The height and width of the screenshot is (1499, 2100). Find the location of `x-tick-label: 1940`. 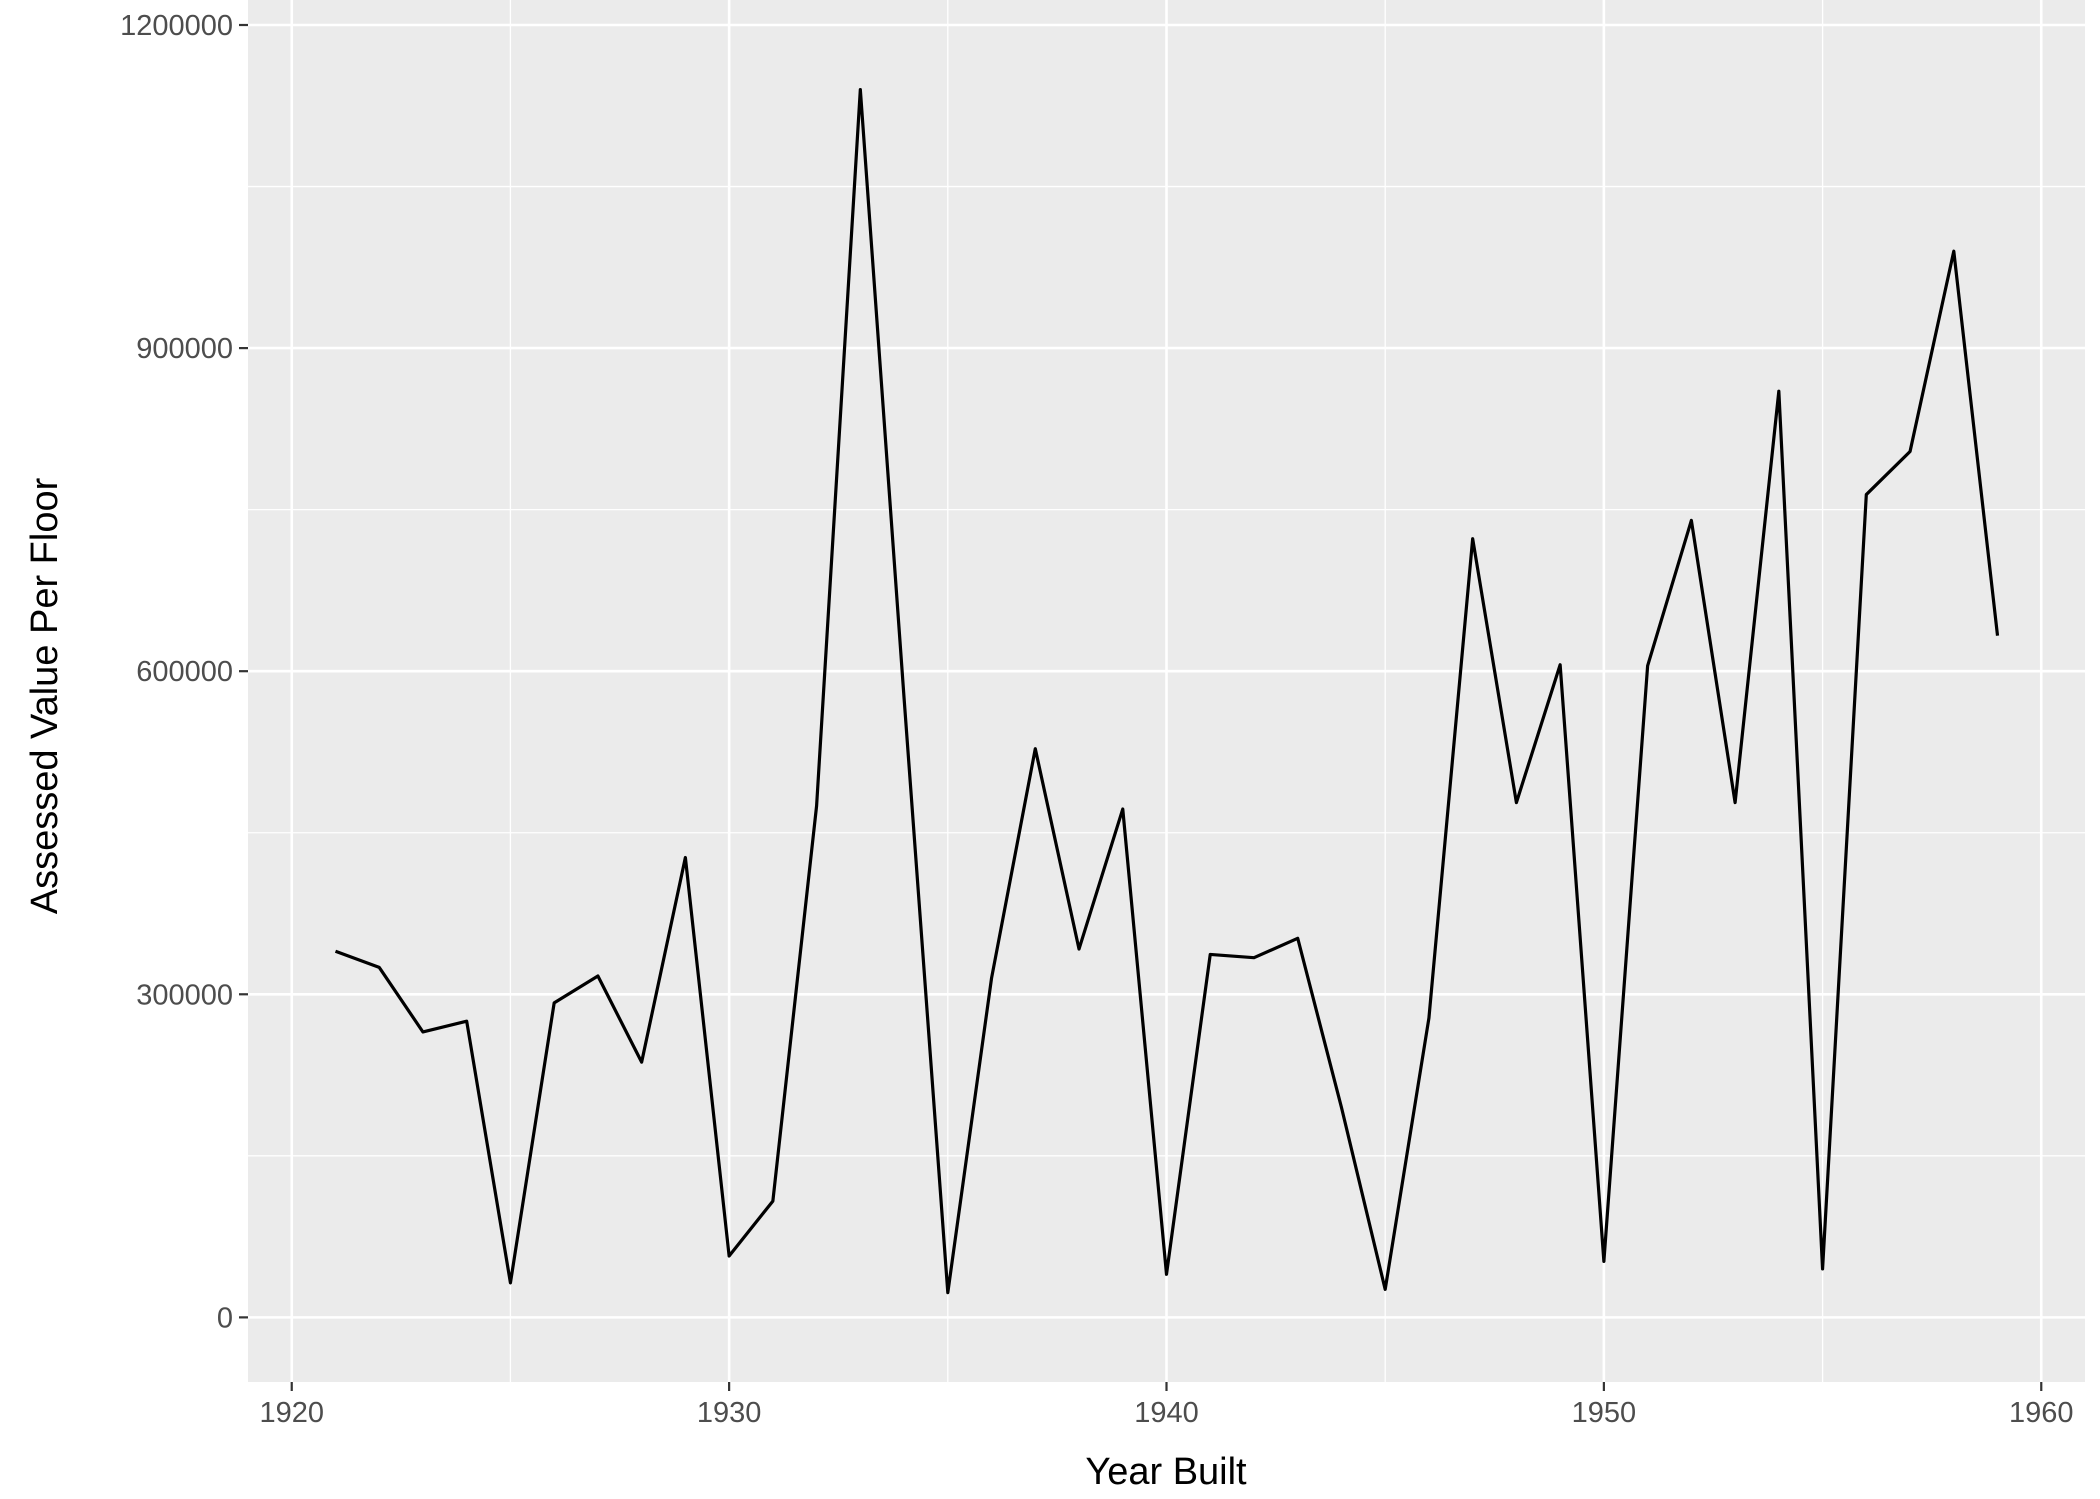

x-tick-label: 1940 is located at coordinates (1166, 1413).